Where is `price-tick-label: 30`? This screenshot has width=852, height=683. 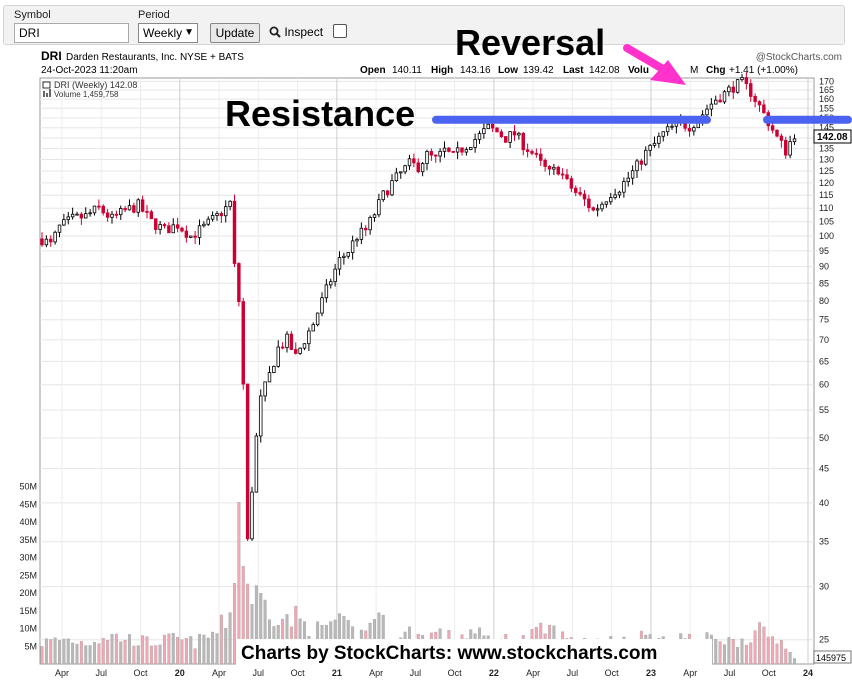
price-tick-label: 30 is located at coordinates (824, 587).